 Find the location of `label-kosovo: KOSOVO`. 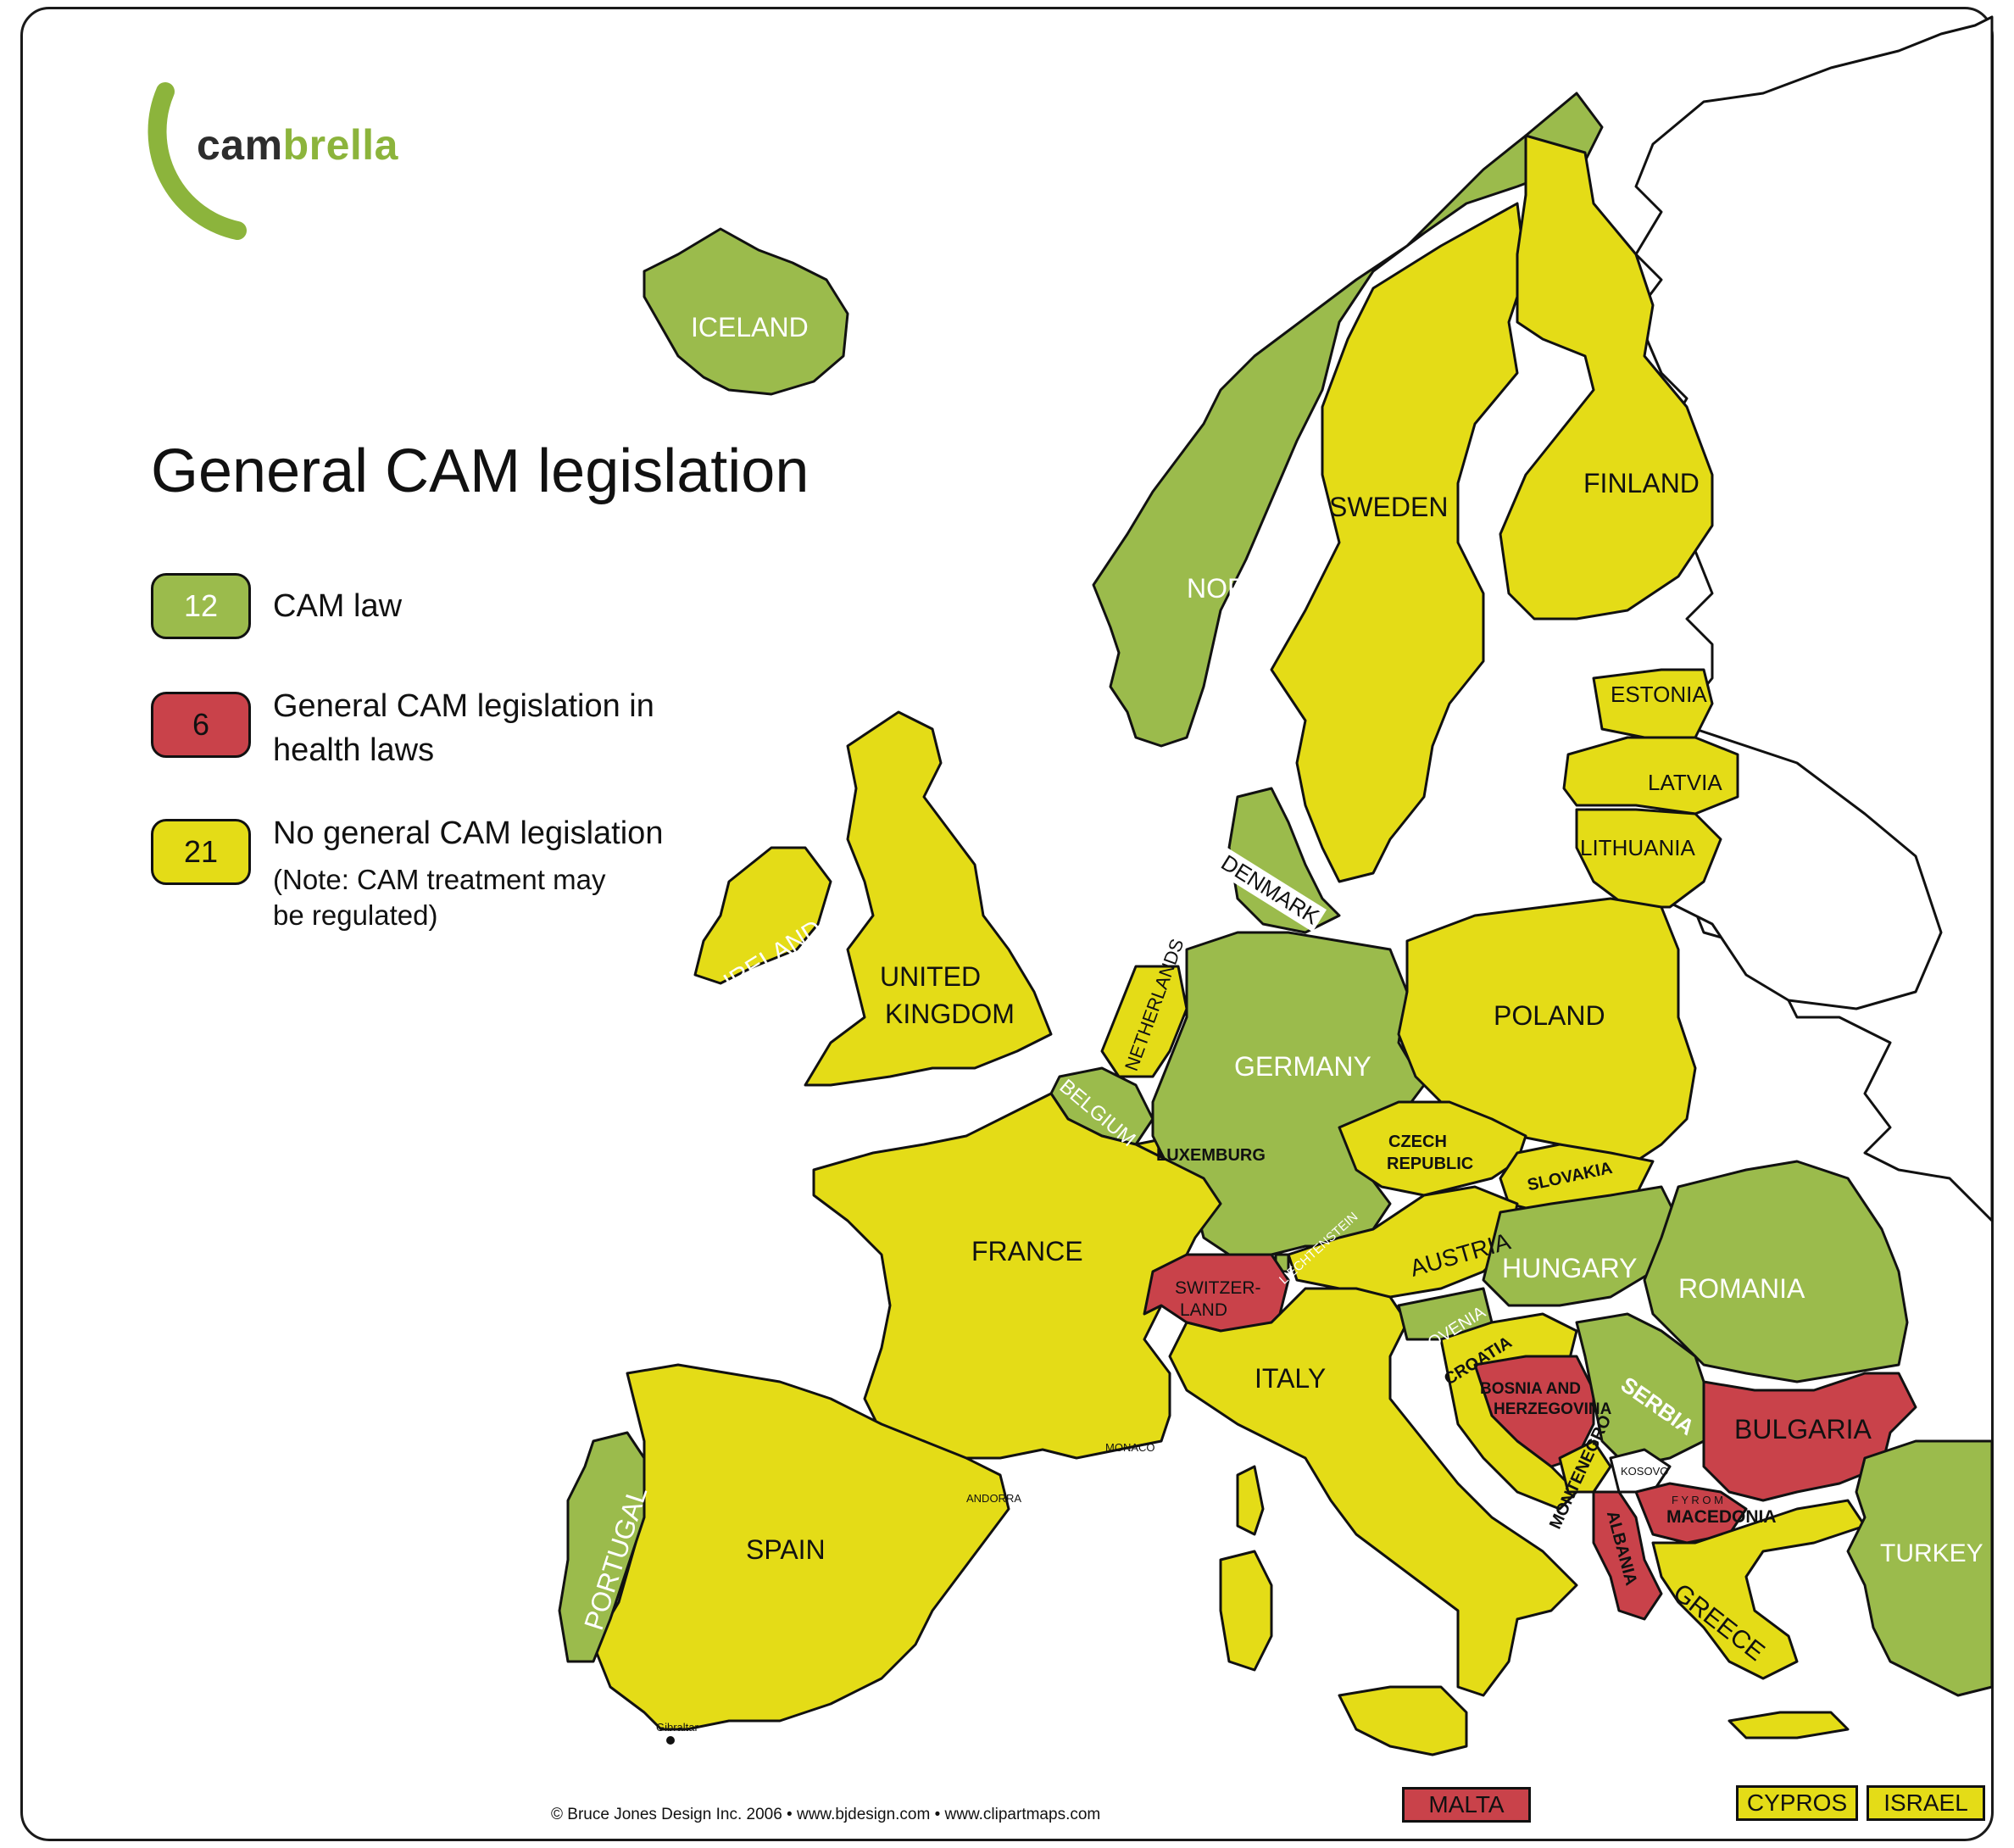

label-kosovo: KOSOVO is located at coordinates (1645, 1471).